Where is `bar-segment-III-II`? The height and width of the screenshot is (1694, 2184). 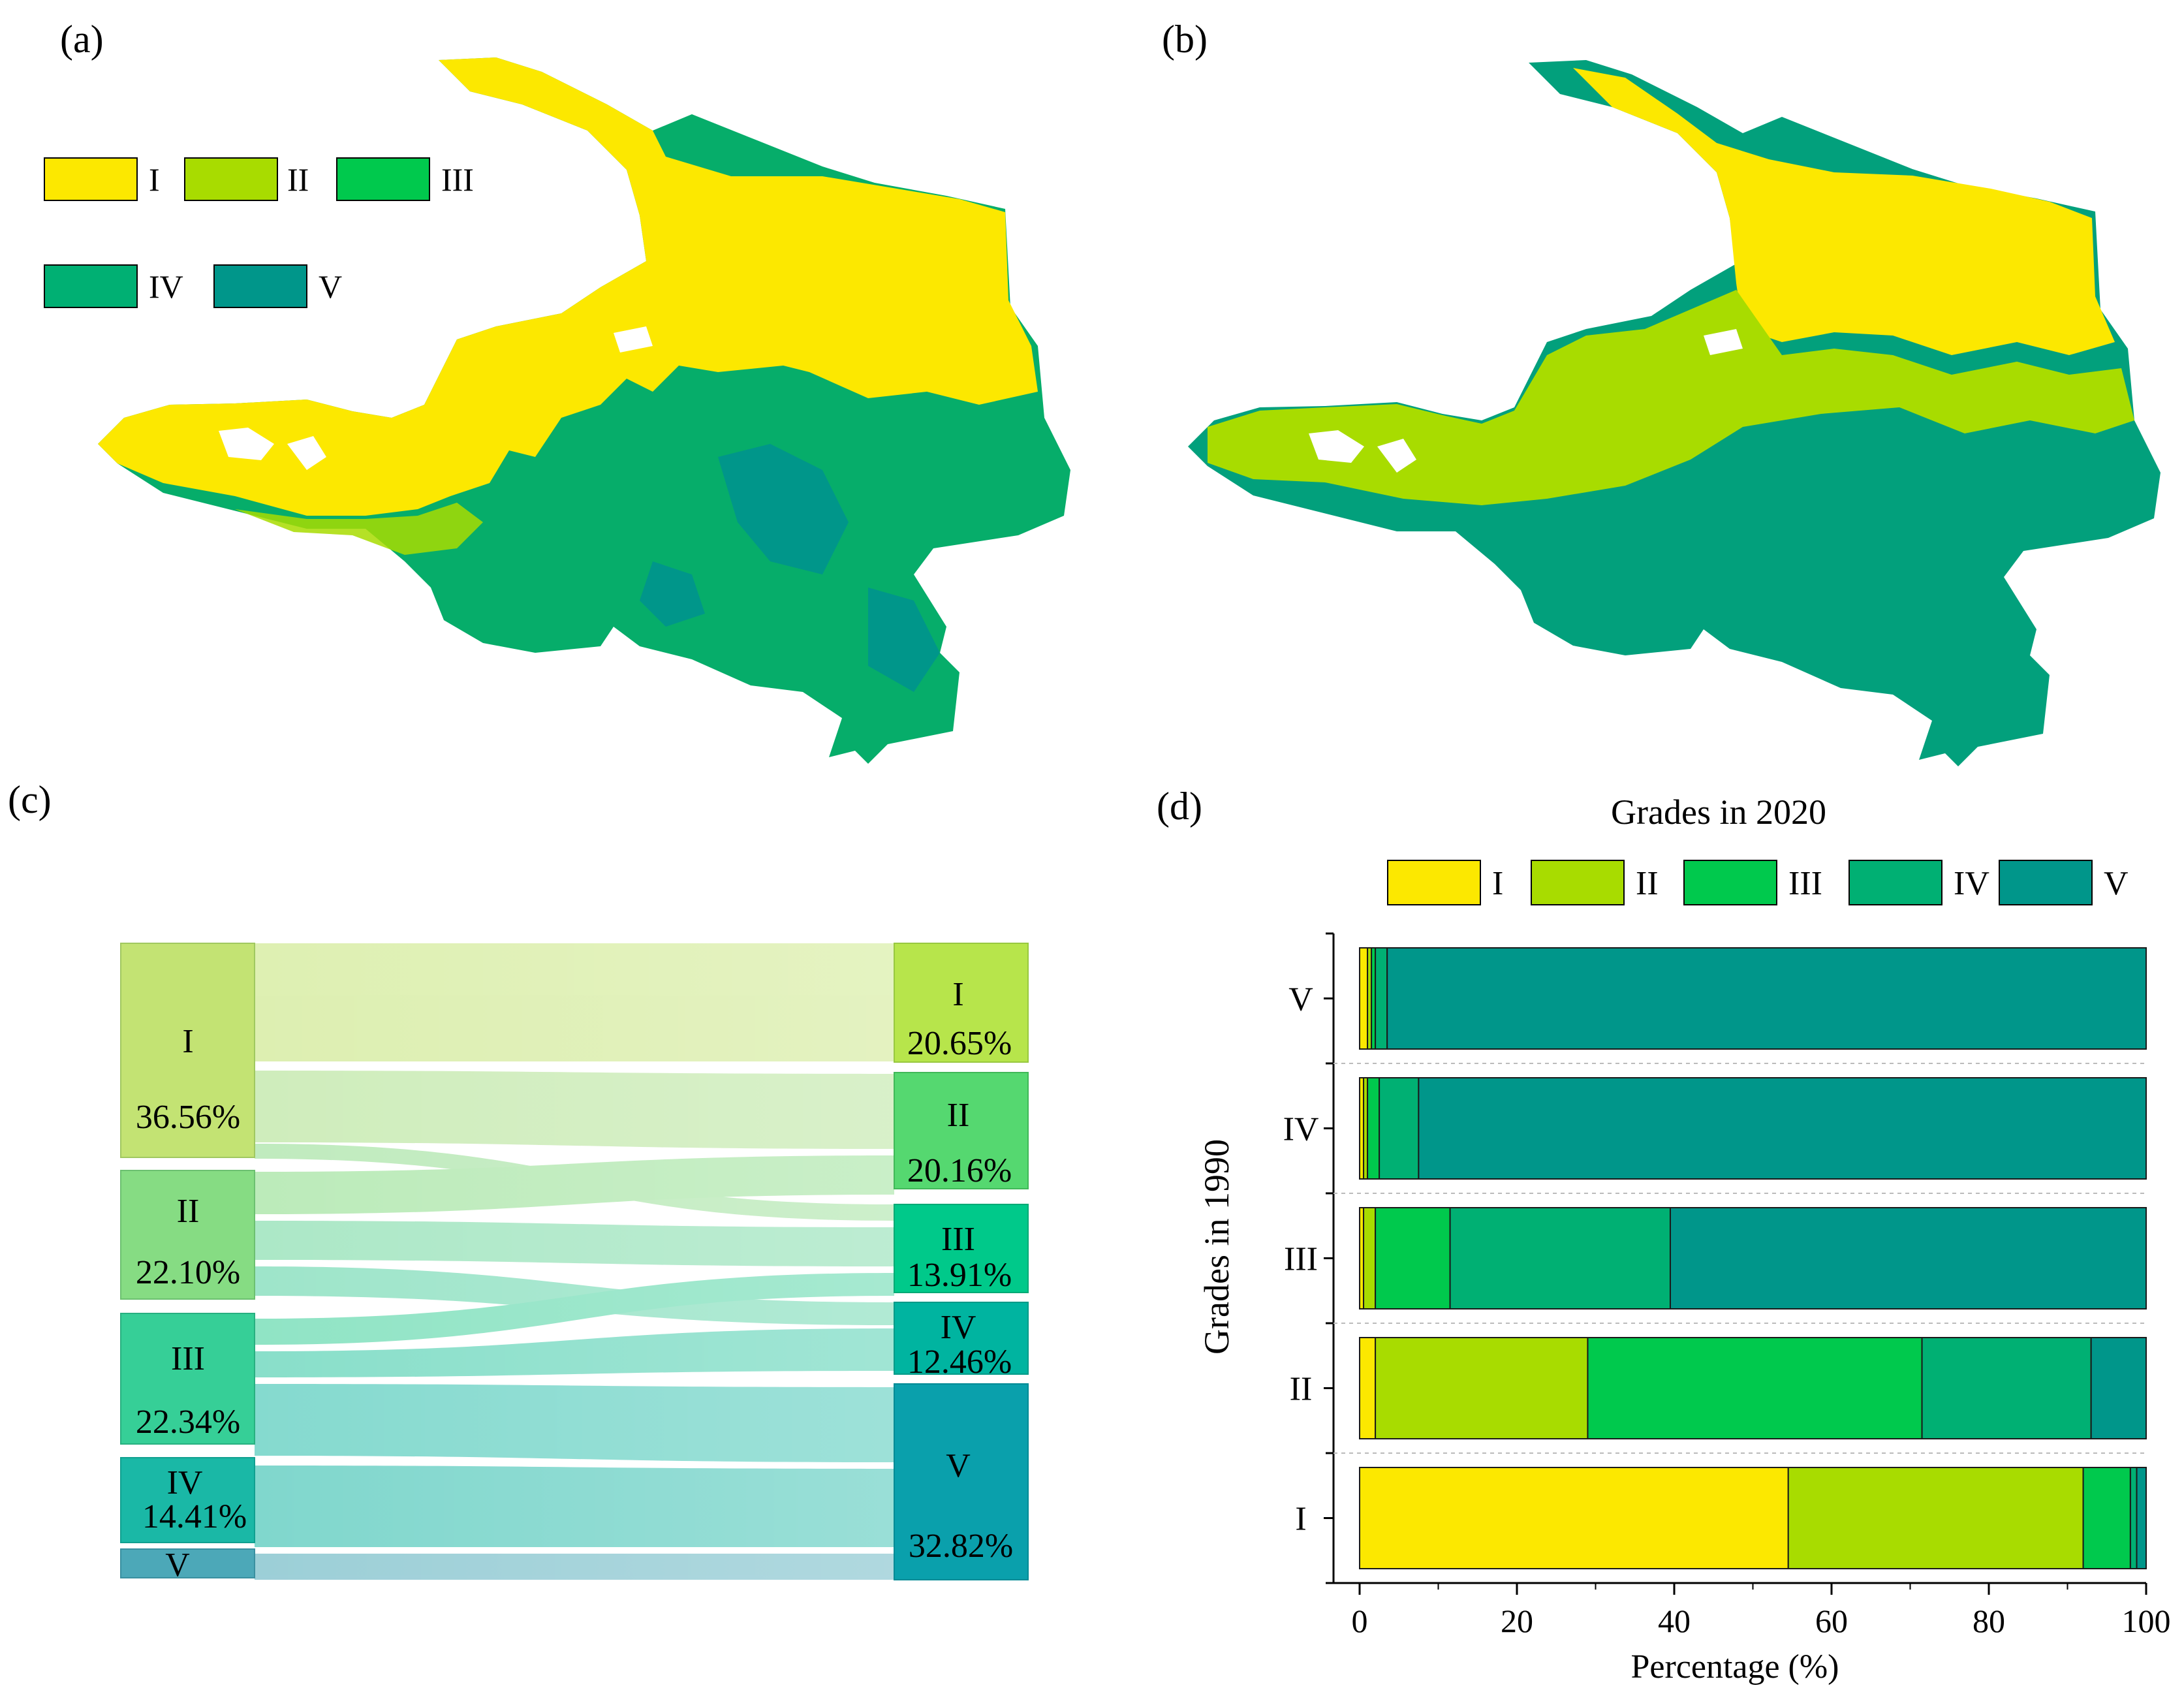 bar-segment-III-II is located at coordinates (1370, 1258).